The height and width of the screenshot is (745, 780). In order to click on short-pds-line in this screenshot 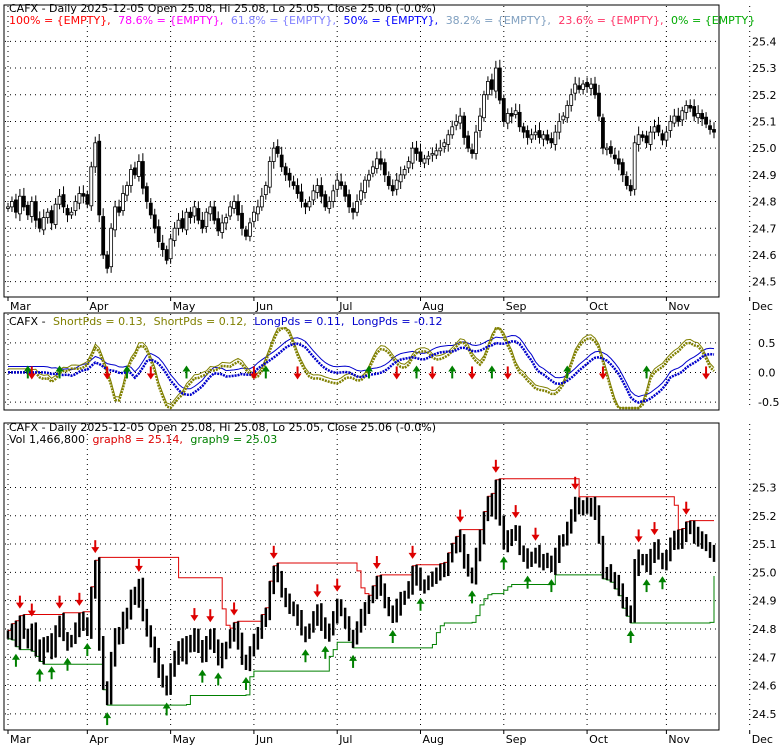, I will do `click(361, 368)`.